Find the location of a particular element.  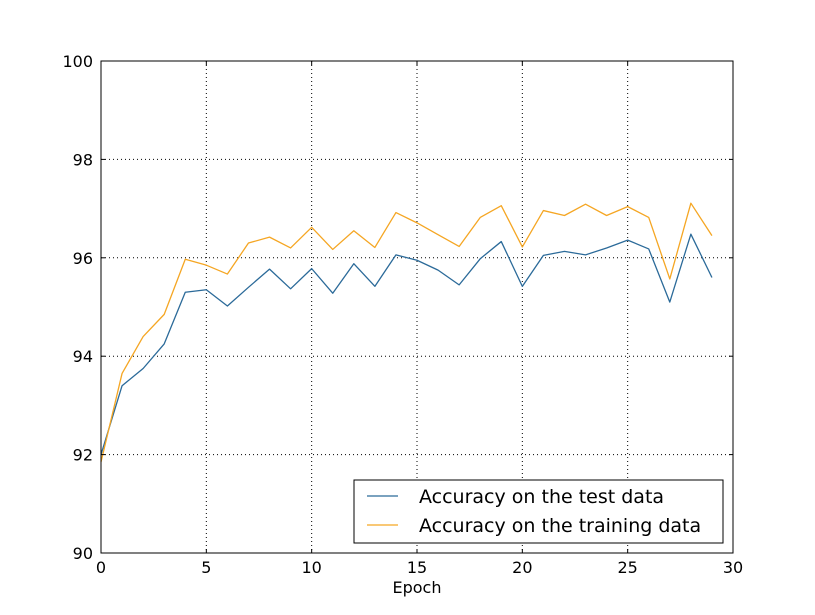

legend-label-1: Accuracy on the training data is located at coordinates (560, 526).